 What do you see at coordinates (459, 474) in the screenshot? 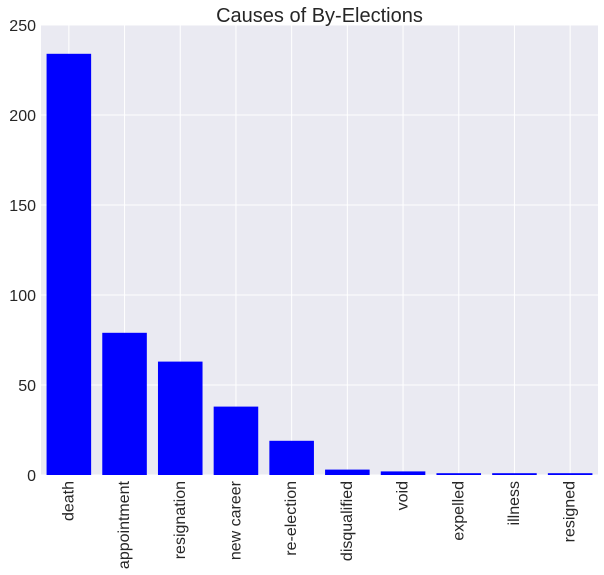
I see `bar-expelled` at bounding box center [459, 474].